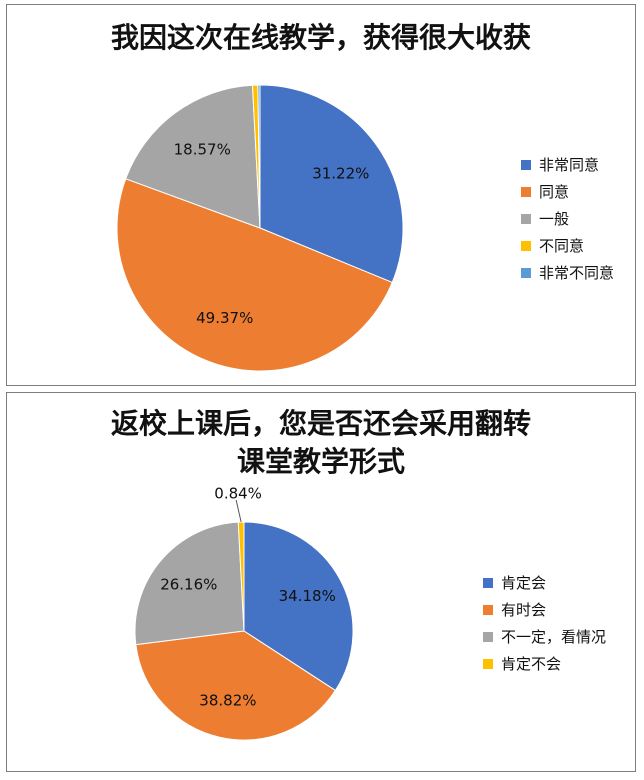 This screenshot has width=644, height=780. I want to click on legend-item: 不同意, so click(567, 245).